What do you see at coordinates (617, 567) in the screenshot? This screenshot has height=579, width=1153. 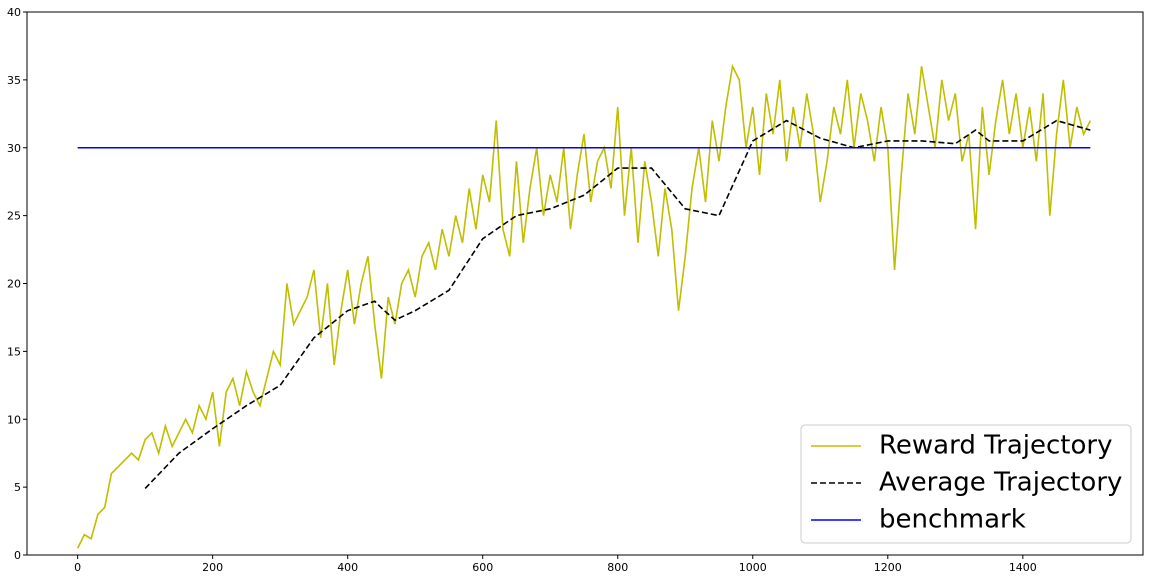 I see `x-tick-label: 800` at bounding box center [617, 567].